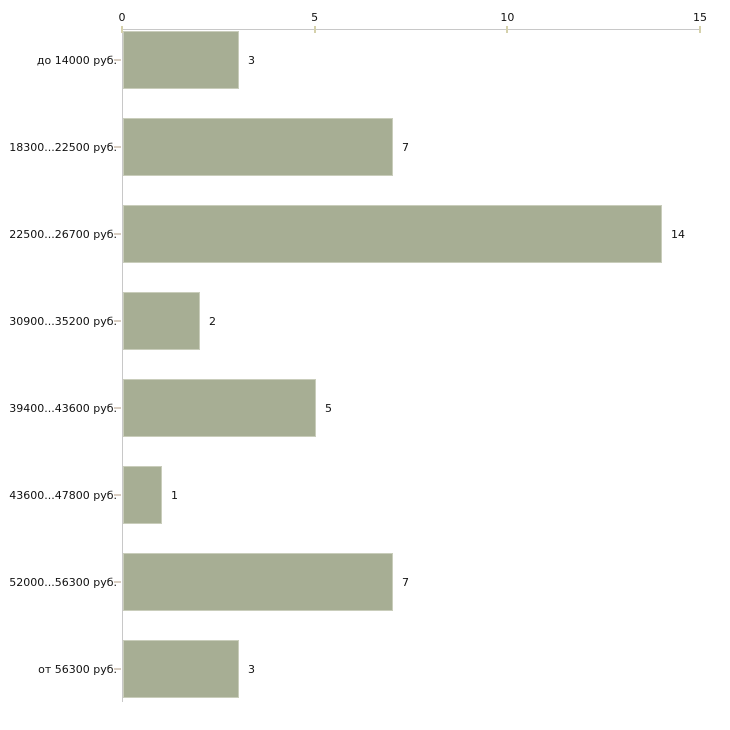 This screenshot has height=730, width=730. What do you see at coordinates (365, 60) in the screenshot?
I see `bar-row: до 14000 руб. 3` at bounding box center [365, 60].